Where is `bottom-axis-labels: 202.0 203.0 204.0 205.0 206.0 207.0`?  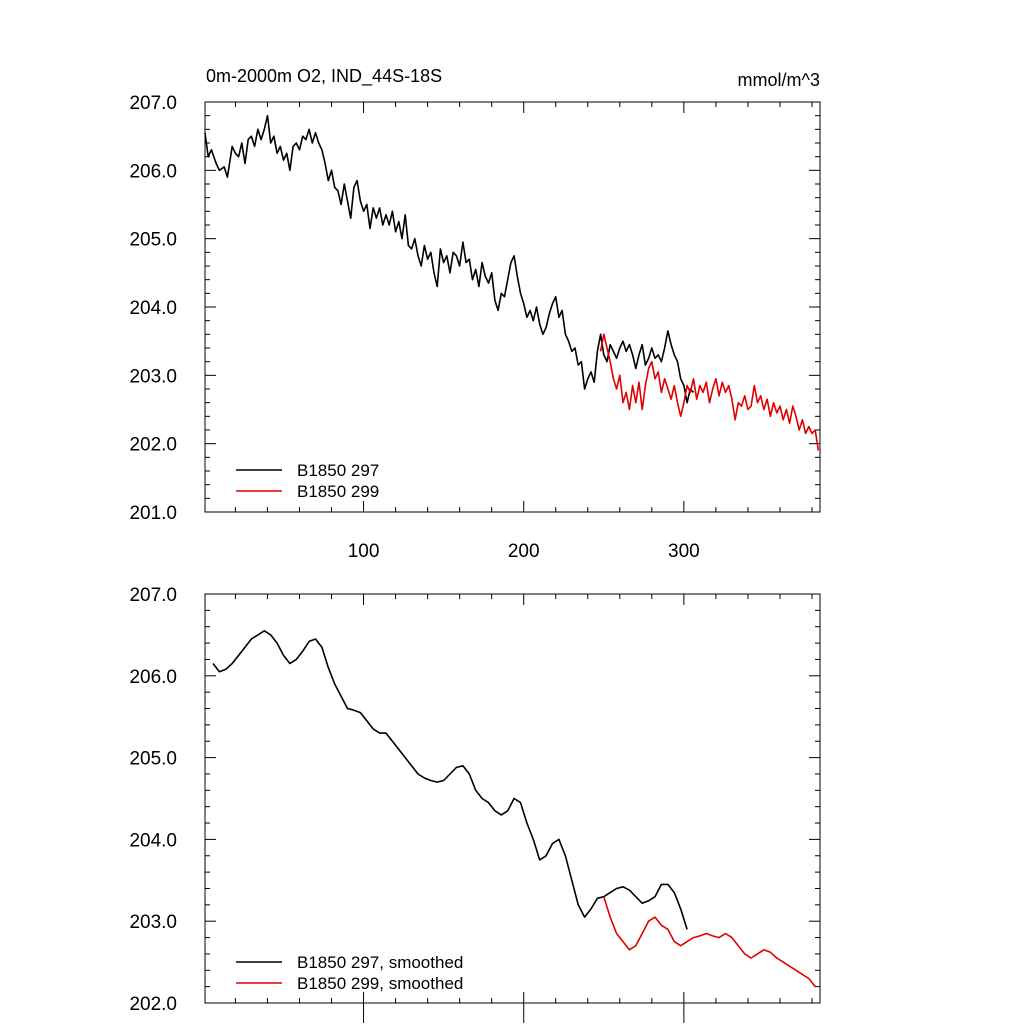 bottom-axis-labels: 202.0 203.0 204.0 205.0 206.0 207.0 is located at coordinates (153, 800).